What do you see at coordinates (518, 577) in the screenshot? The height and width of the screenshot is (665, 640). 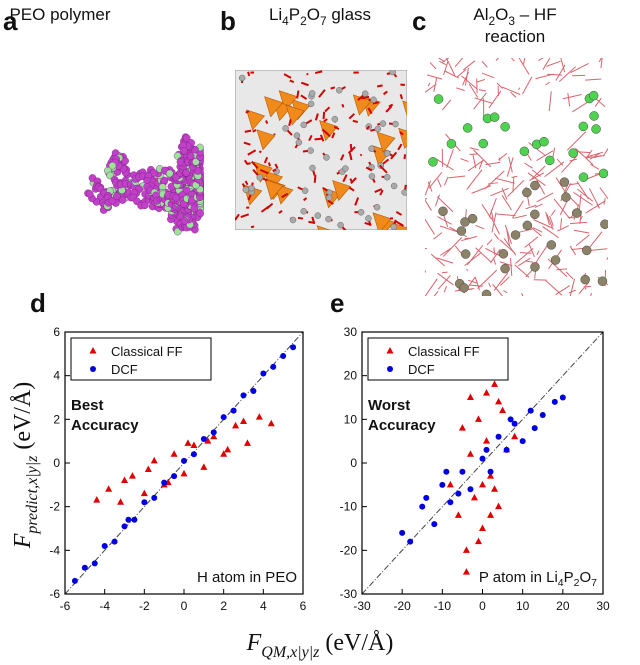 I see `text-part: P atom in Li` at bounding box center [518, 577].